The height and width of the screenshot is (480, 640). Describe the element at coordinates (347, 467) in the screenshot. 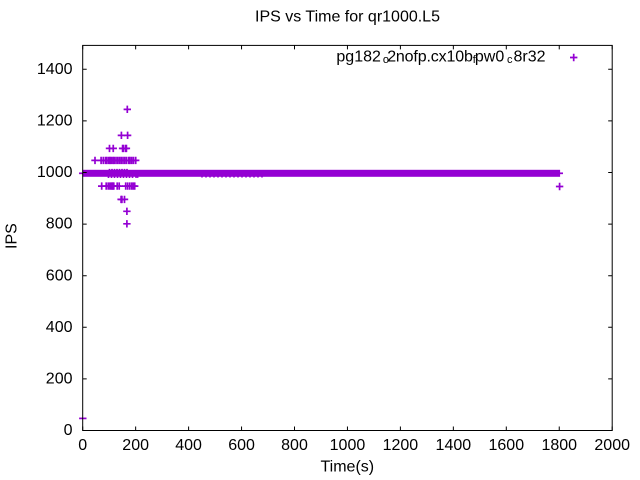

I see `svg-text: Time(s)` at that location.